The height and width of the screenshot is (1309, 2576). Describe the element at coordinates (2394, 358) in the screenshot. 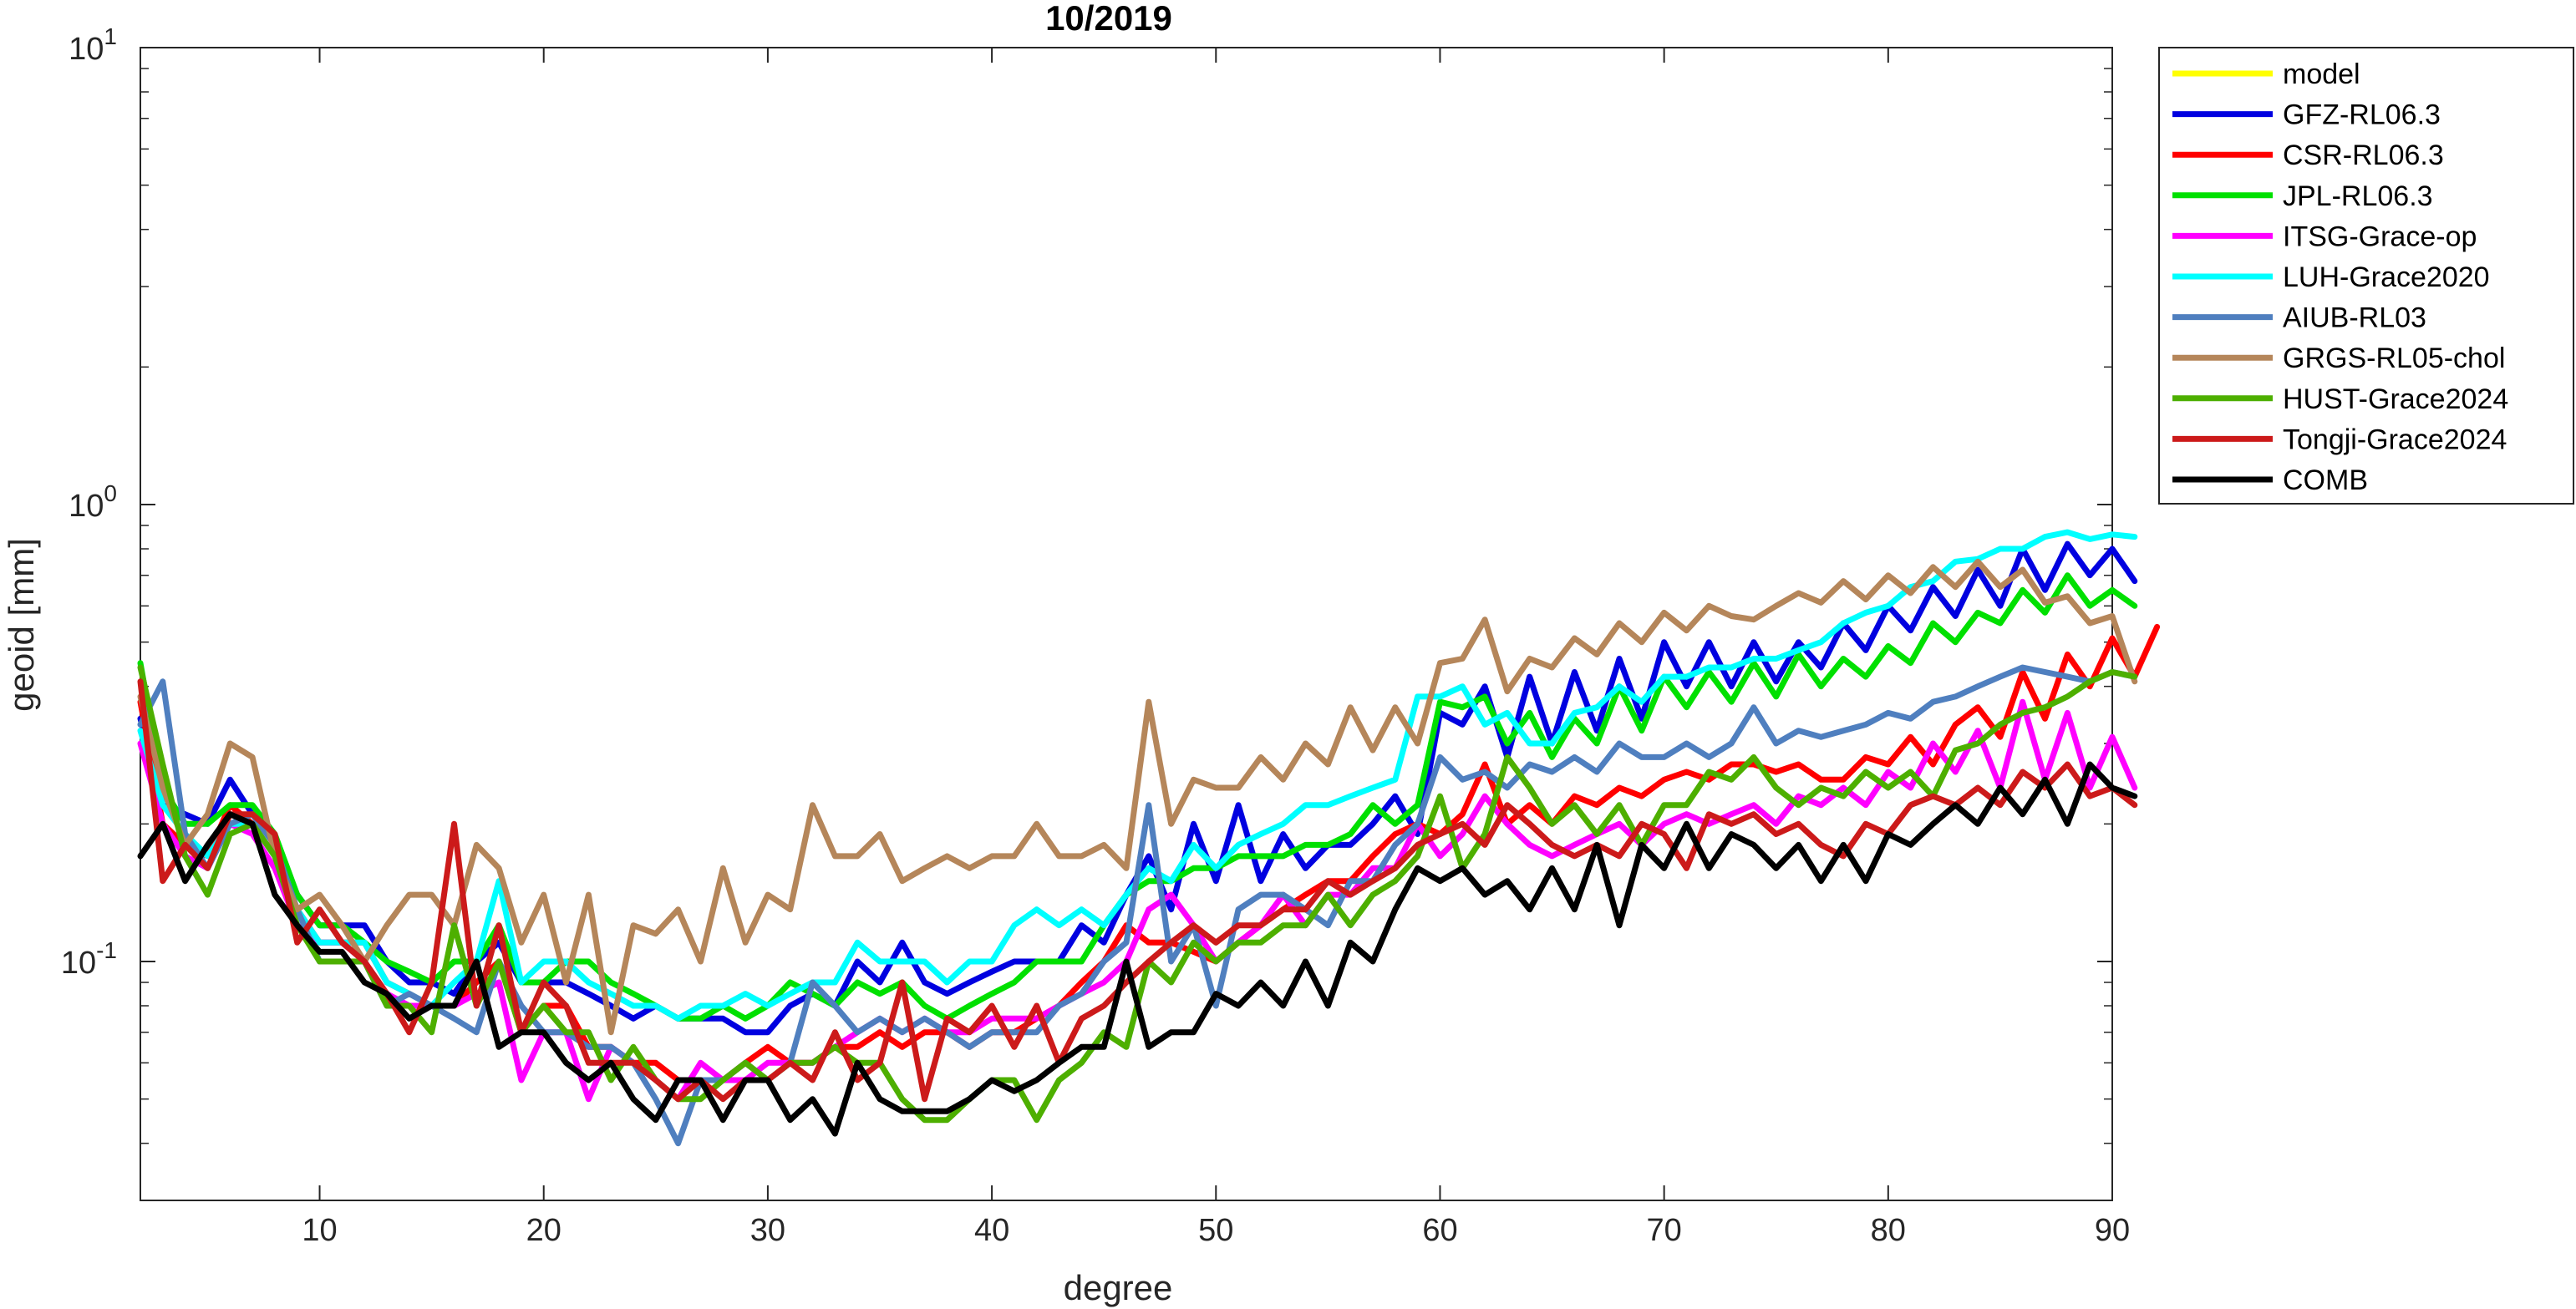

I see `legend-label: GRGS-RL05-chol` at that location.